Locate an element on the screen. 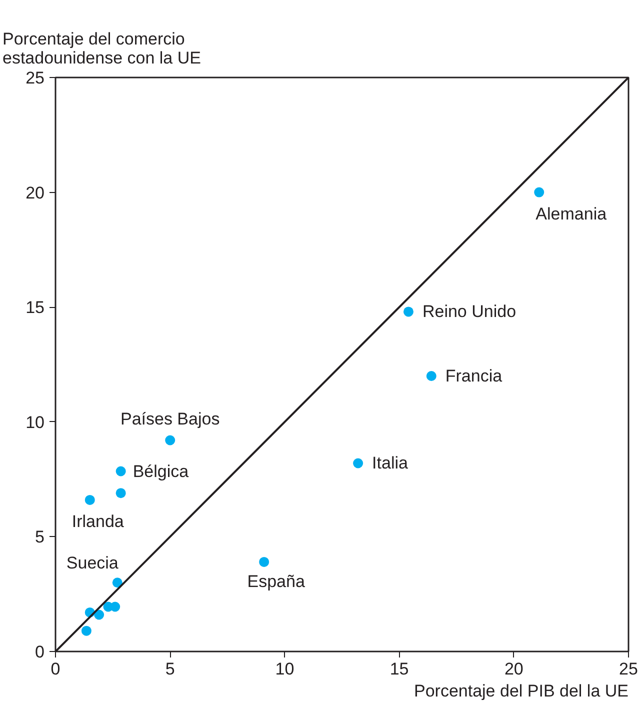 The image size is (642, 717). y-axis-title: Porcentaje del comercio estadounidense con la UE is located at coordinates (101, 49).